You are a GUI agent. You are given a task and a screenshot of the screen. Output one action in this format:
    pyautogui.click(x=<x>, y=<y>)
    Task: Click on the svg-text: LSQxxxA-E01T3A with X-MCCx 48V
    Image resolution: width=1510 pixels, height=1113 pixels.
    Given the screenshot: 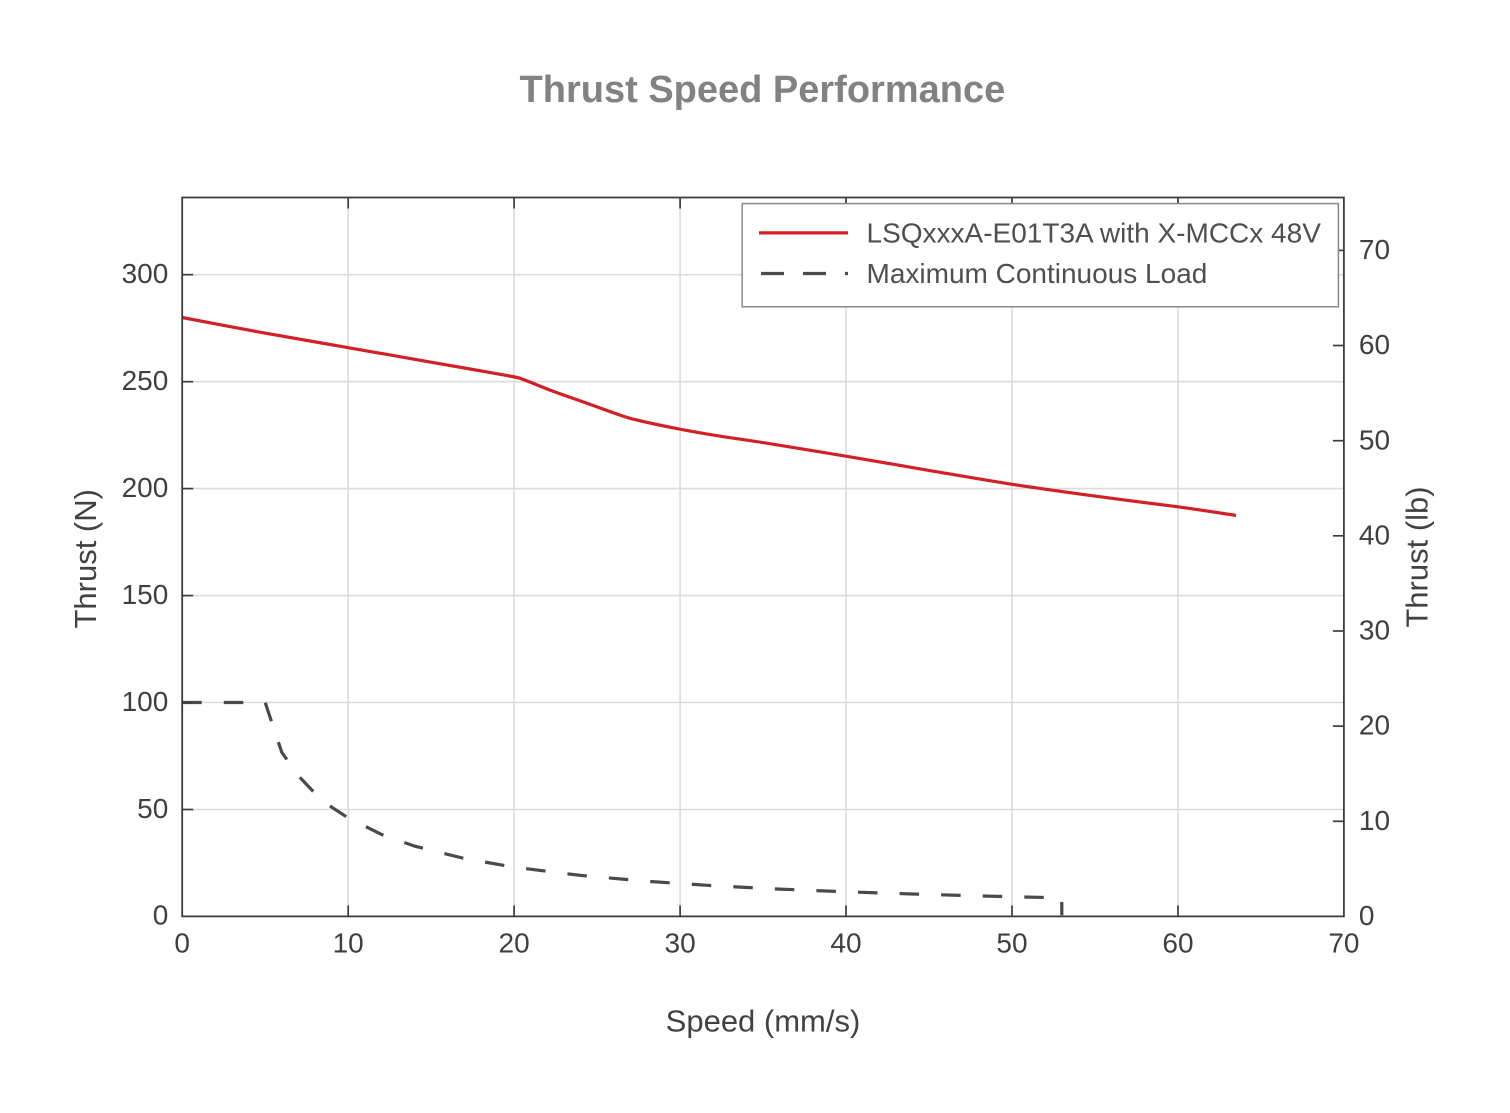 What is the action you would take?
    pyautogui.click(x=1094, y=232)
    